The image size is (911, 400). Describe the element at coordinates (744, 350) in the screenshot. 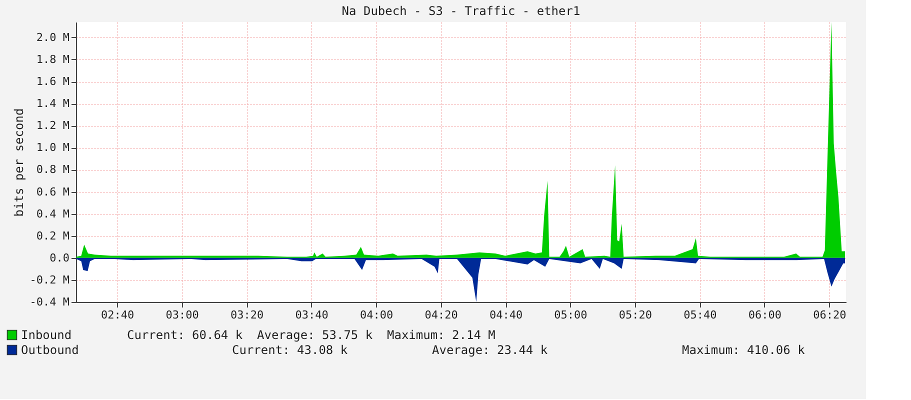

I see `text: Maximum: 410.06 k` at that location.